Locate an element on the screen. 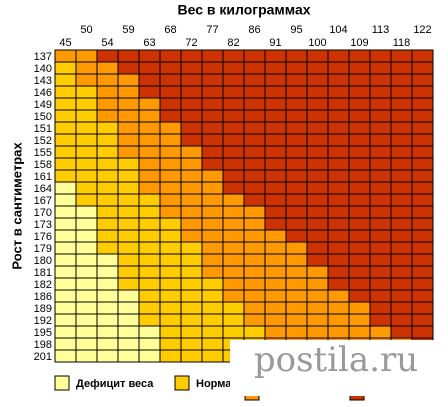  x-tick-label: 113 is located at coordinates (381, 30).